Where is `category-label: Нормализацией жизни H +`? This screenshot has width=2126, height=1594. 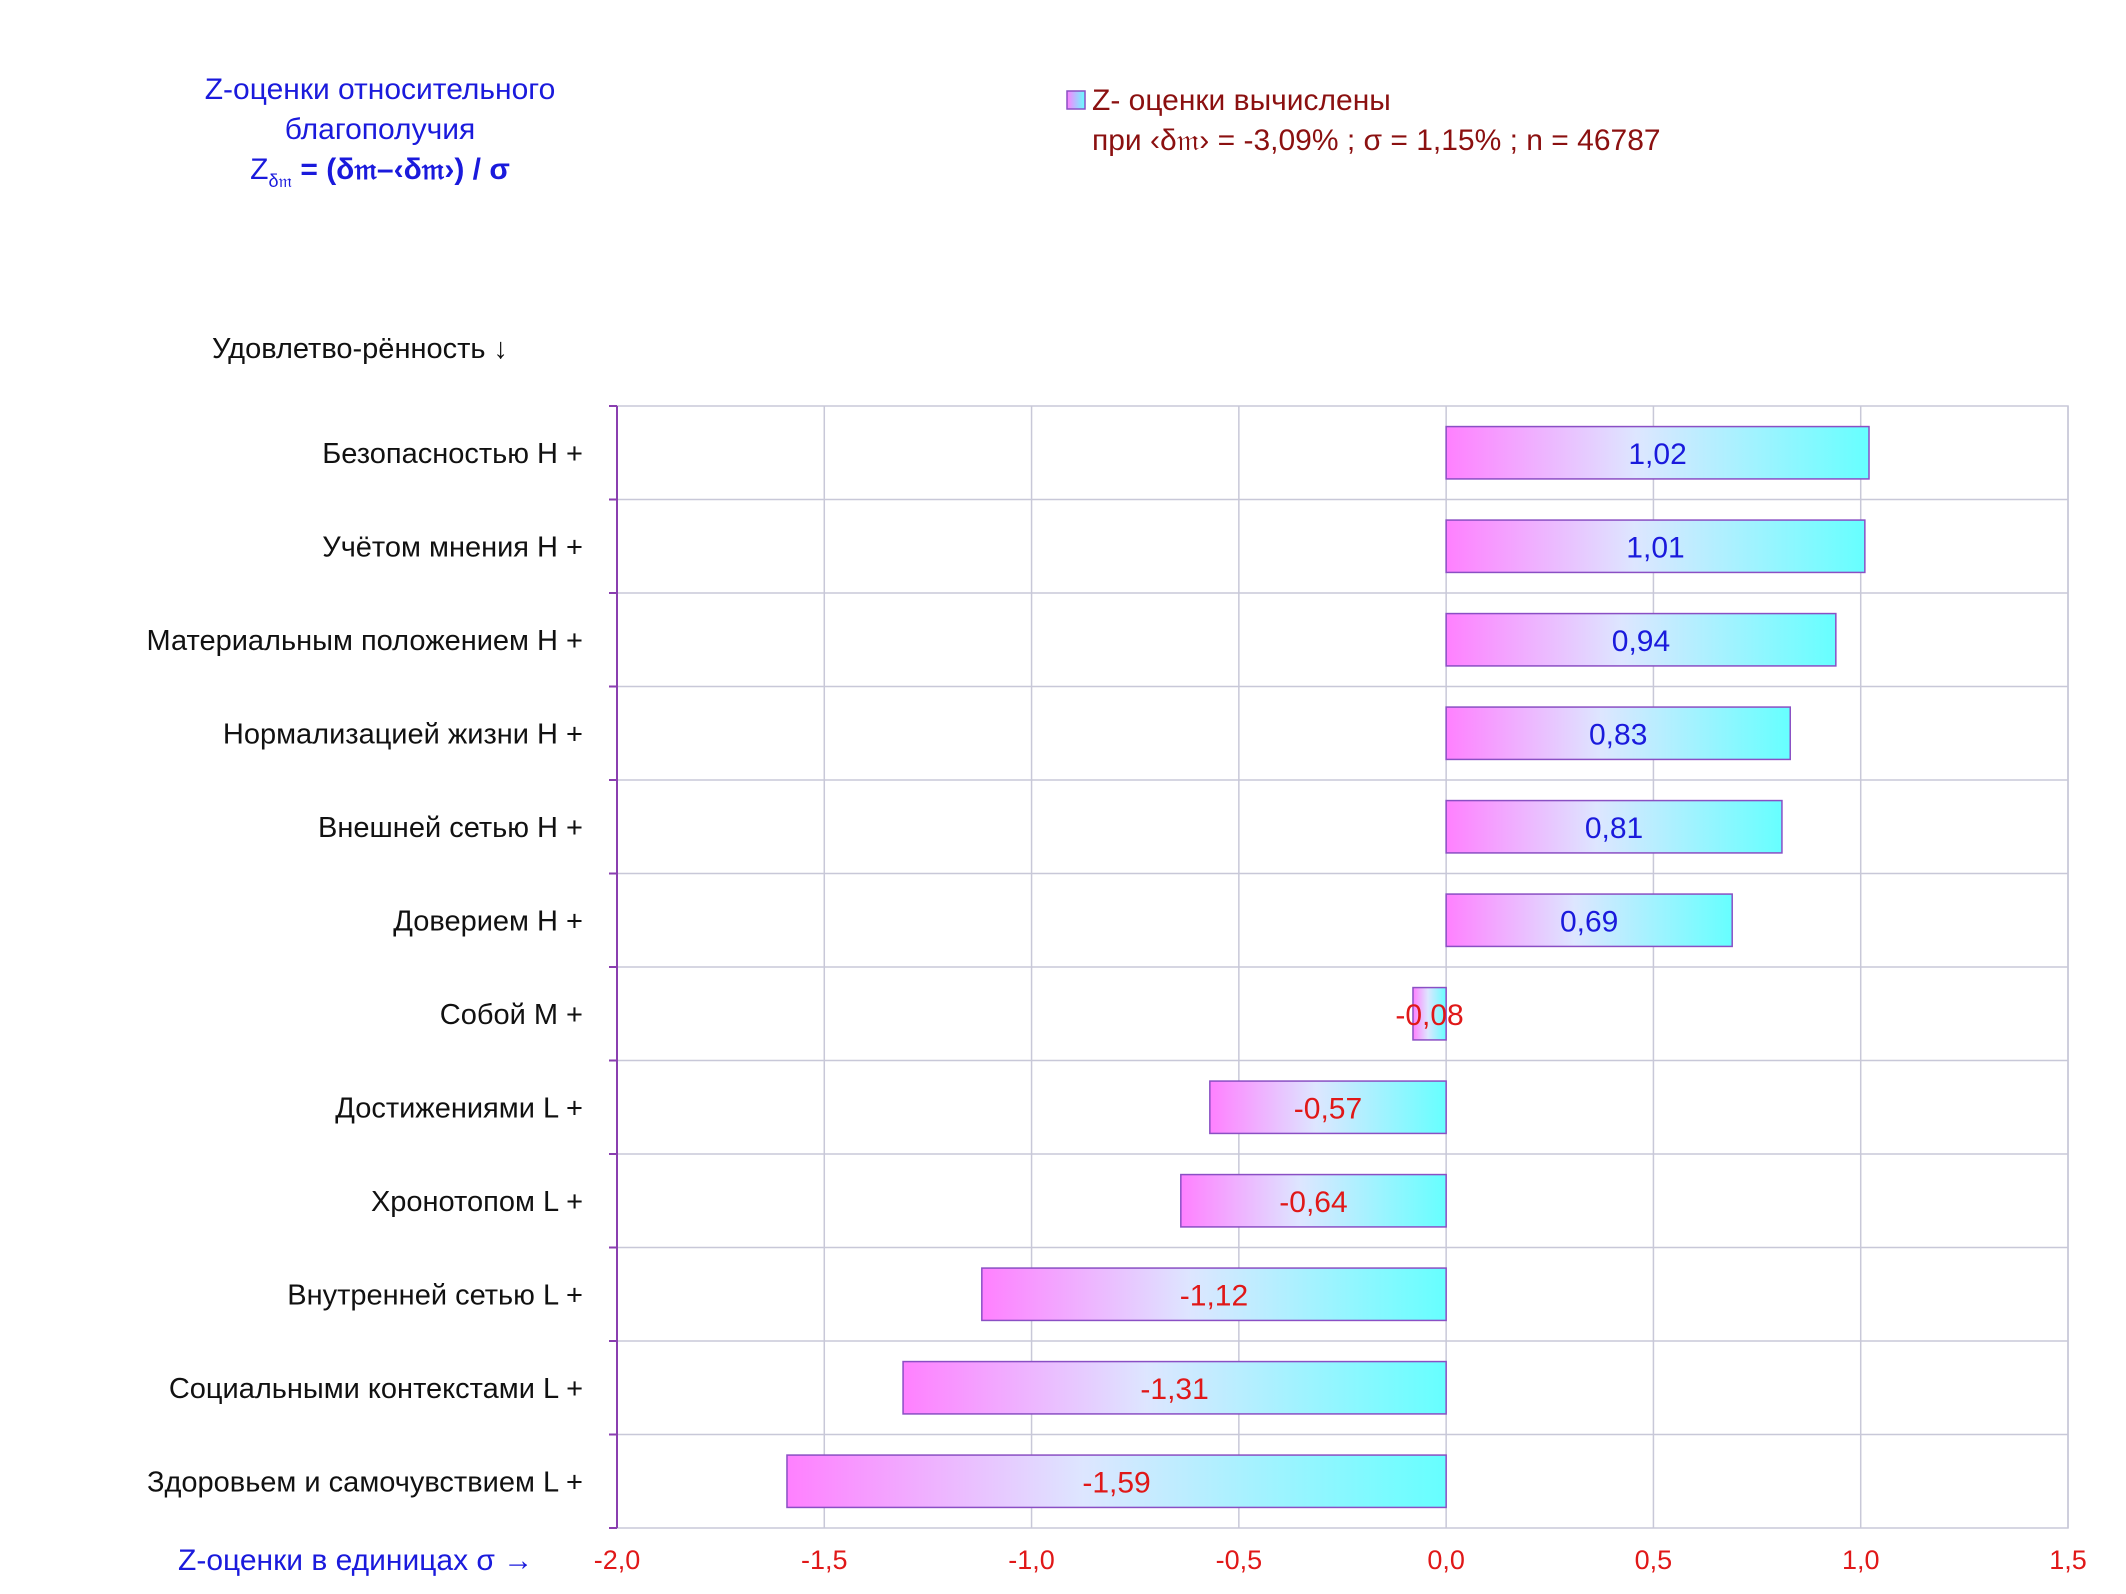 category-label: Нормализацией жизни H + is located at coordinates (403, 734).